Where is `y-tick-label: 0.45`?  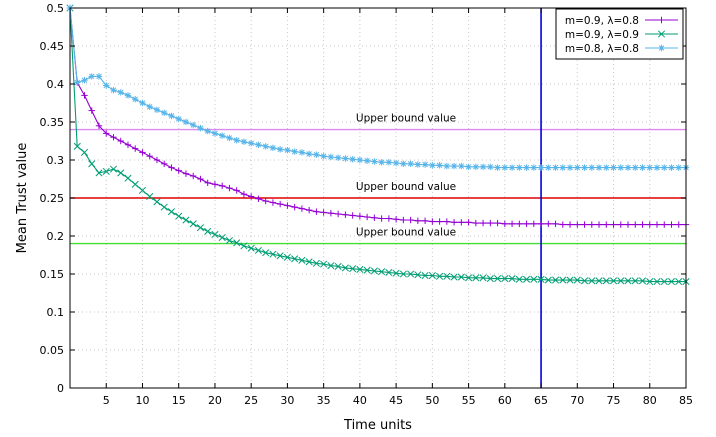 y-tick-label: 0.45 is located at coordinates (52, 46).